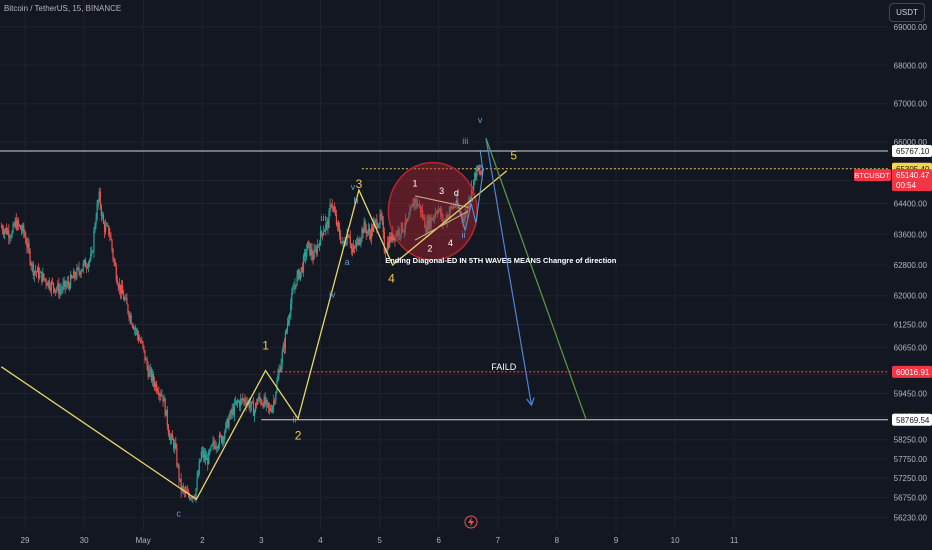 The height and width of the screenshot is (550, 932). Describe the element at coordinates (438, 540) in the screenshot. I see `x-tick-label: 6` at that location.